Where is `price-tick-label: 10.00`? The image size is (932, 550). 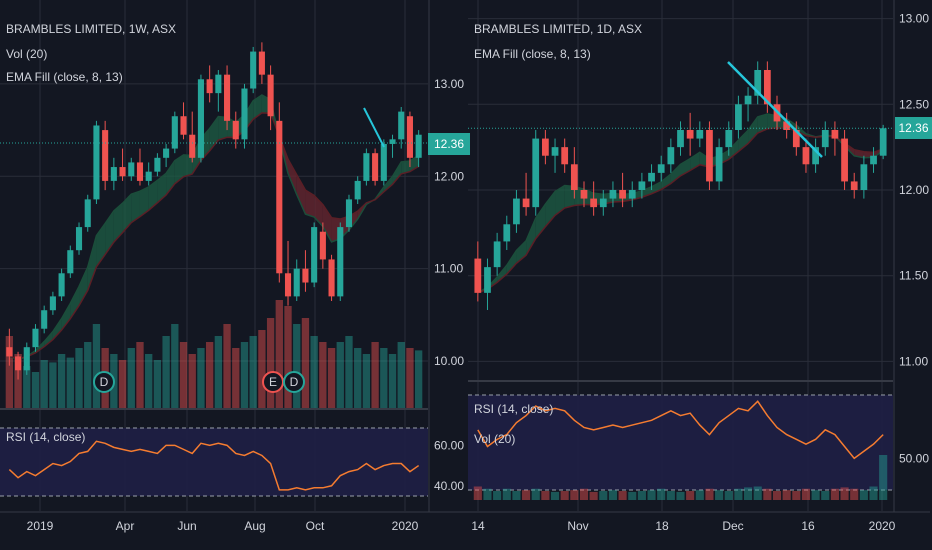
price-tick-label: 10.00 is located at coordinates (449, 361).